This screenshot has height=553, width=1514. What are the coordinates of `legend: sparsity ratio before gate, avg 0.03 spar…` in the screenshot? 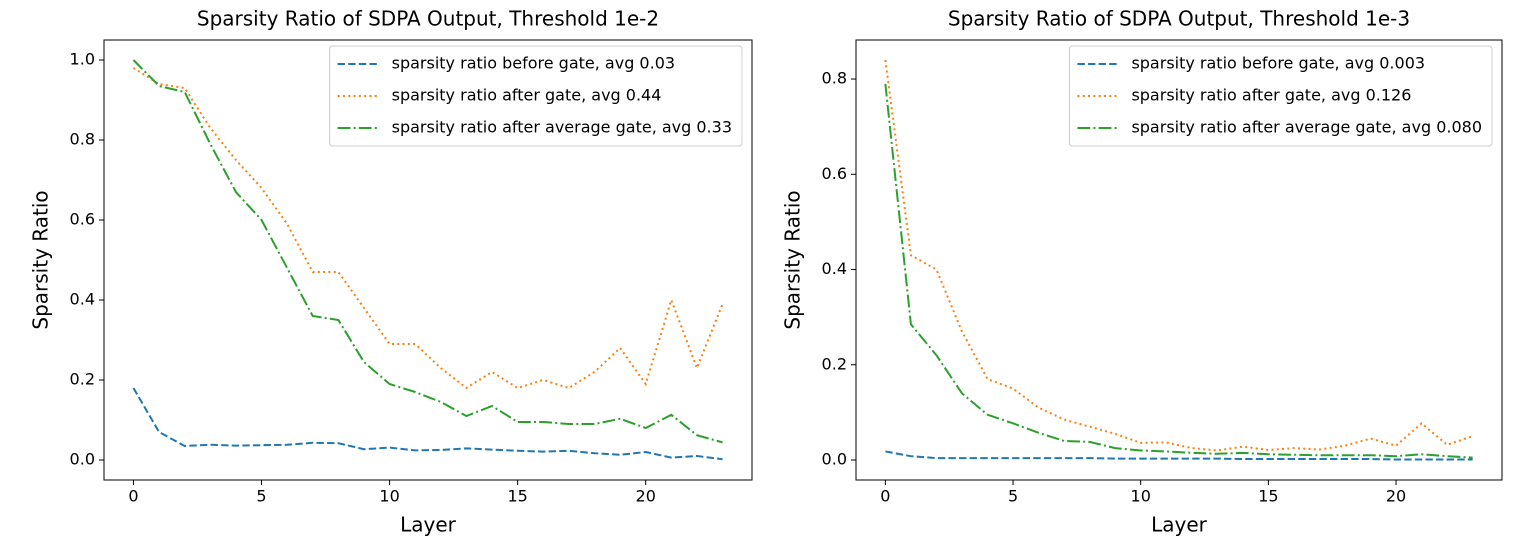 It's located at (536, 96).